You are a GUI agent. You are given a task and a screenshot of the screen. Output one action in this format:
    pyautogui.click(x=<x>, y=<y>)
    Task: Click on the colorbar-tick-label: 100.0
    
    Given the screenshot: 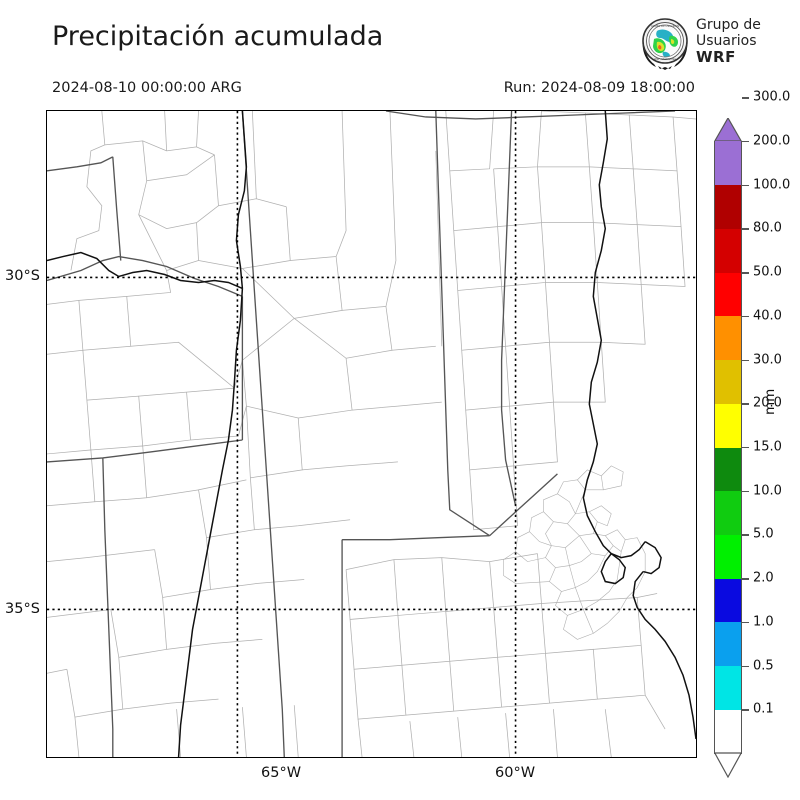 What is the action you would take?
    pyautogui.click(x=772, y=185)
    